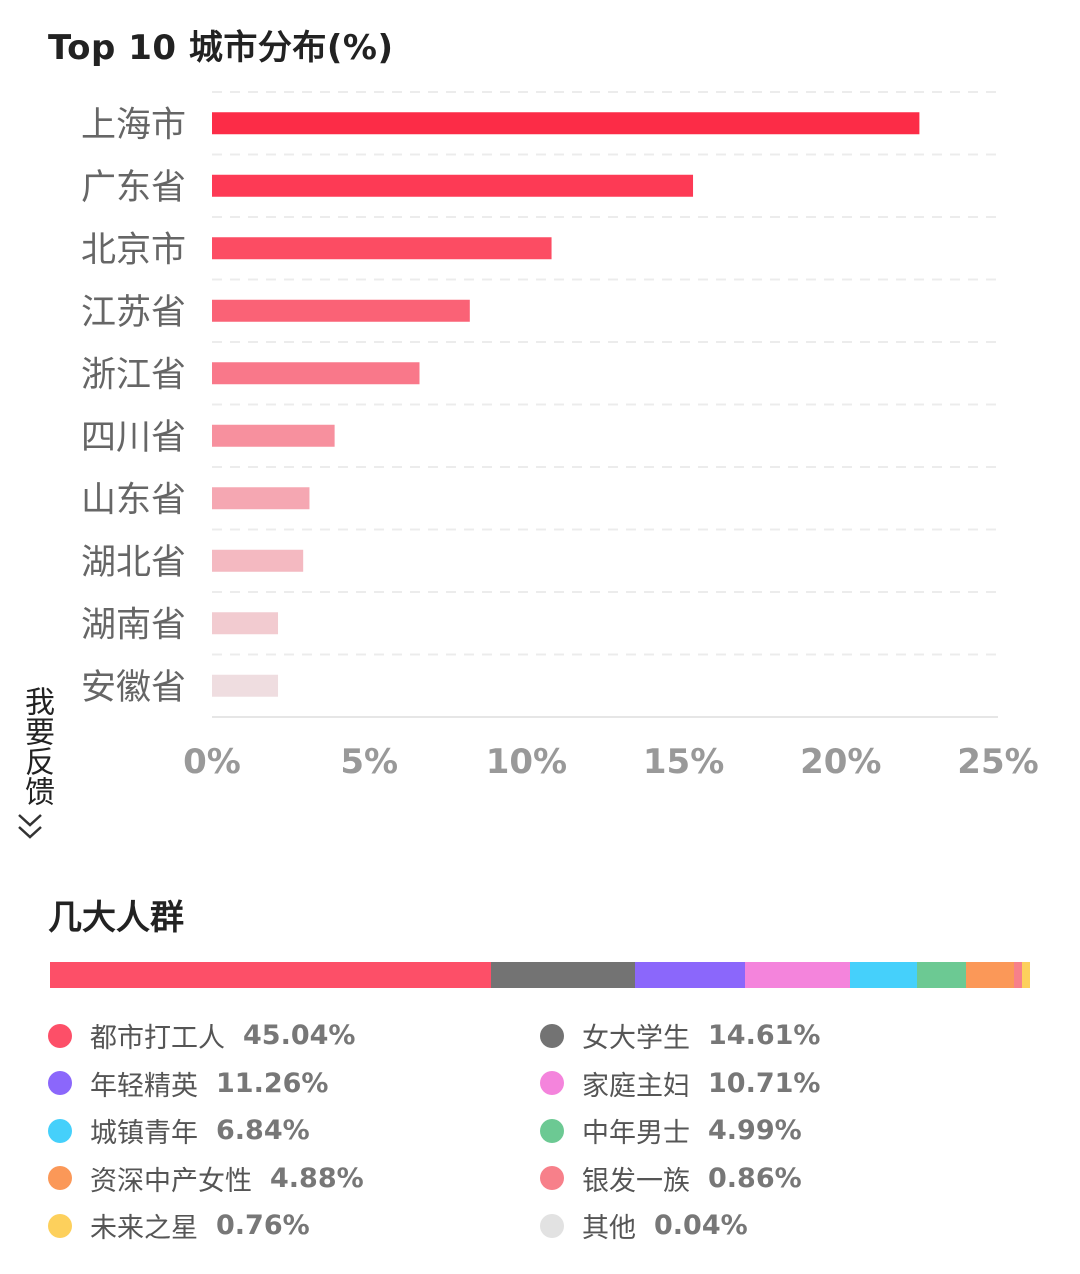 Image resolution: width=1080 pixels, height=1274 pixels. Describe the element at coordinates (133, 375) in the screenshot. I see `category-label: 浙江省` at that location.